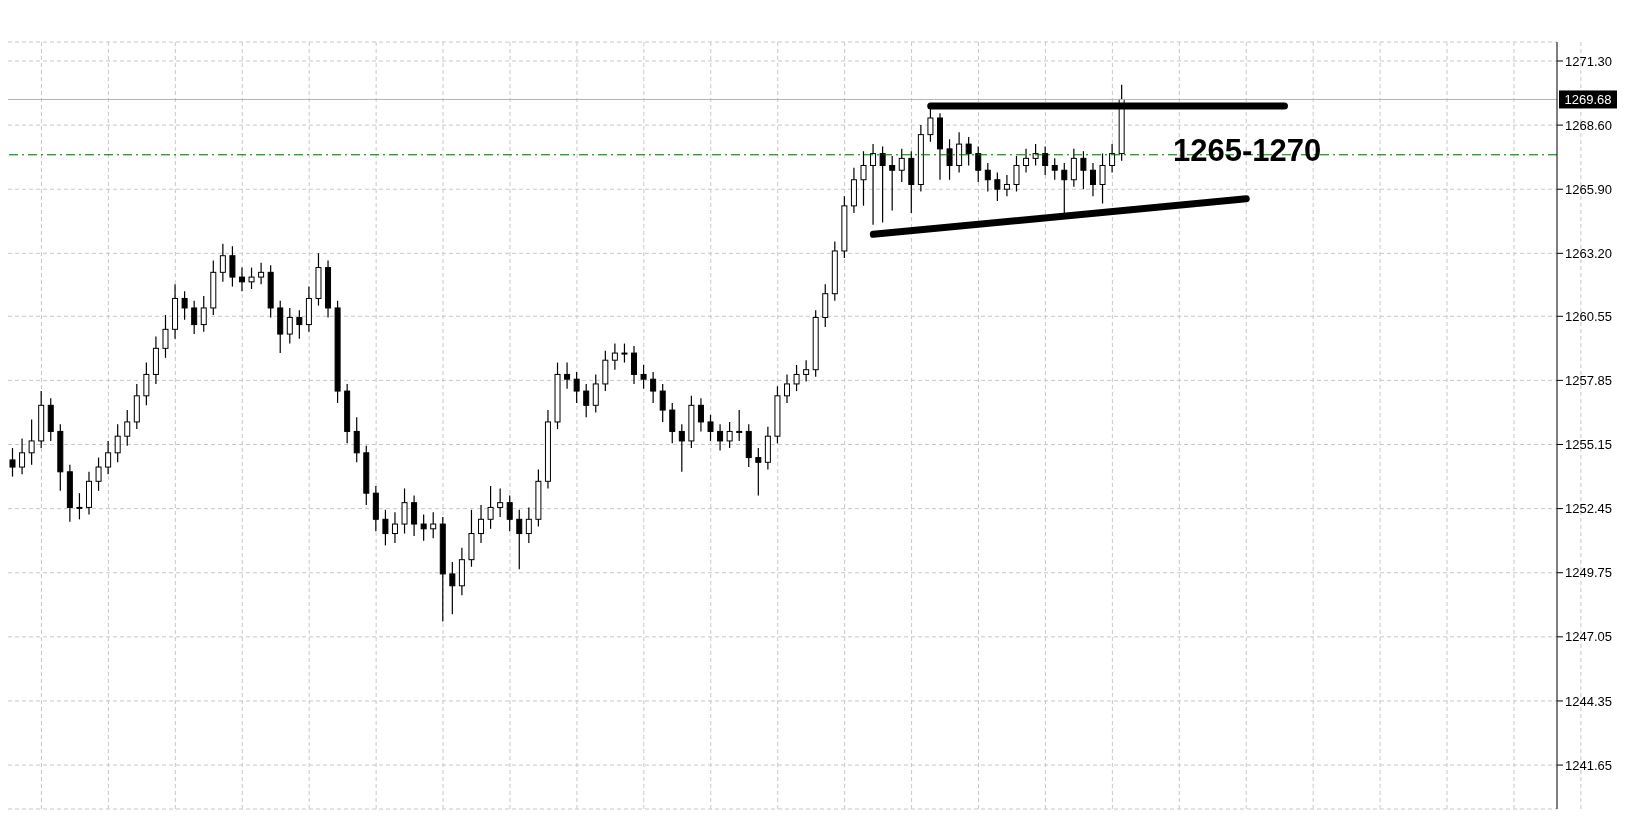 This screenshot has height=819, width=1631. Describe the element at coordinates (1588, 765) in the screenshot. I see `y-tick-label: 1241.65` at that location.